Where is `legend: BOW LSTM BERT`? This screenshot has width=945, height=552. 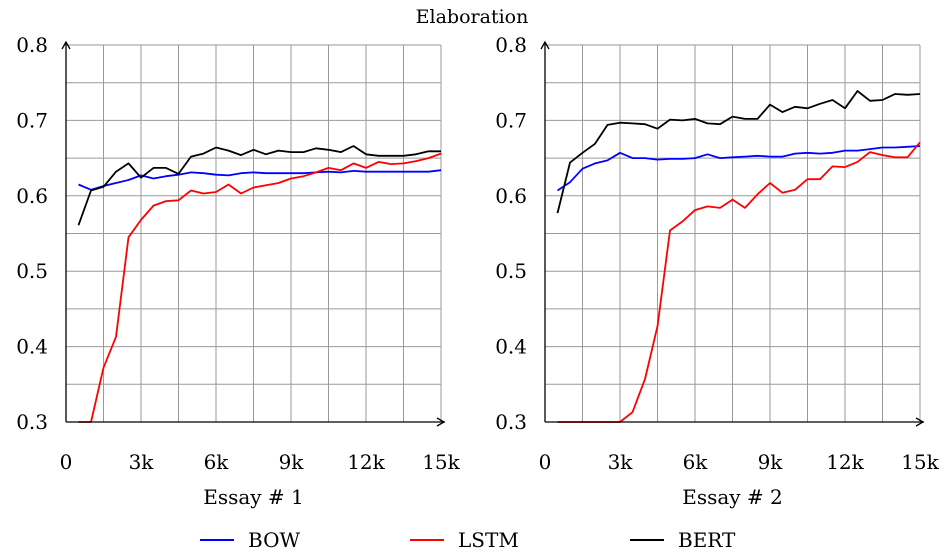 legend: BOW LSTM BERT is located at coordinates (468, 540).